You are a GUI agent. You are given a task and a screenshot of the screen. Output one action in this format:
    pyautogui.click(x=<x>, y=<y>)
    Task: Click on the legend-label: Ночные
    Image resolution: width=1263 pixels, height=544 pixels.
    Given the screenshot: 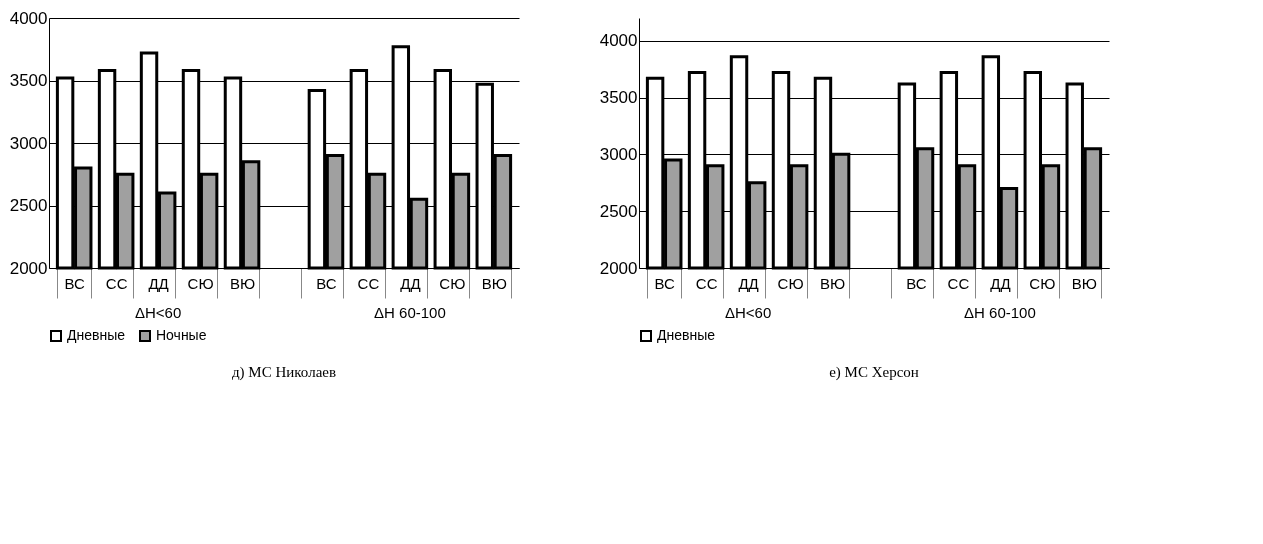 What is the action you would take?
    pyautogui.click(x=181, y=335)
    